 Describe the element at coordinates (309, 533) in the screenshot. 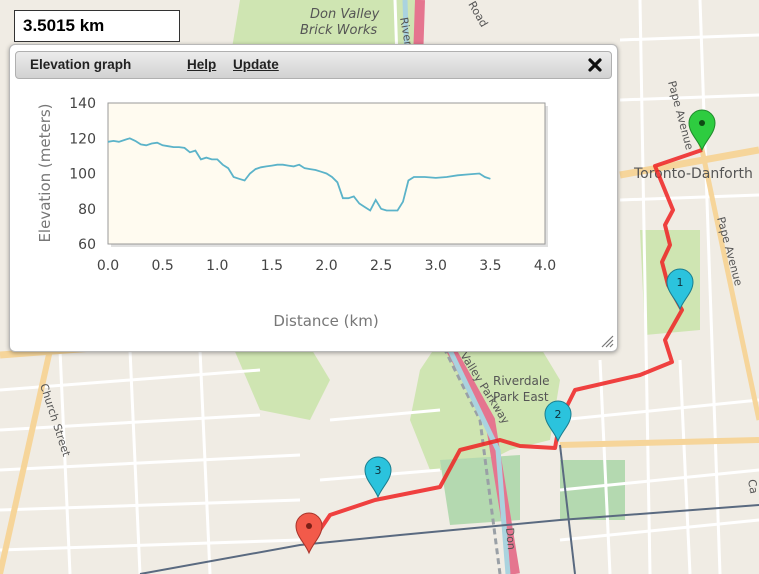

I see `marker-start` at that location.